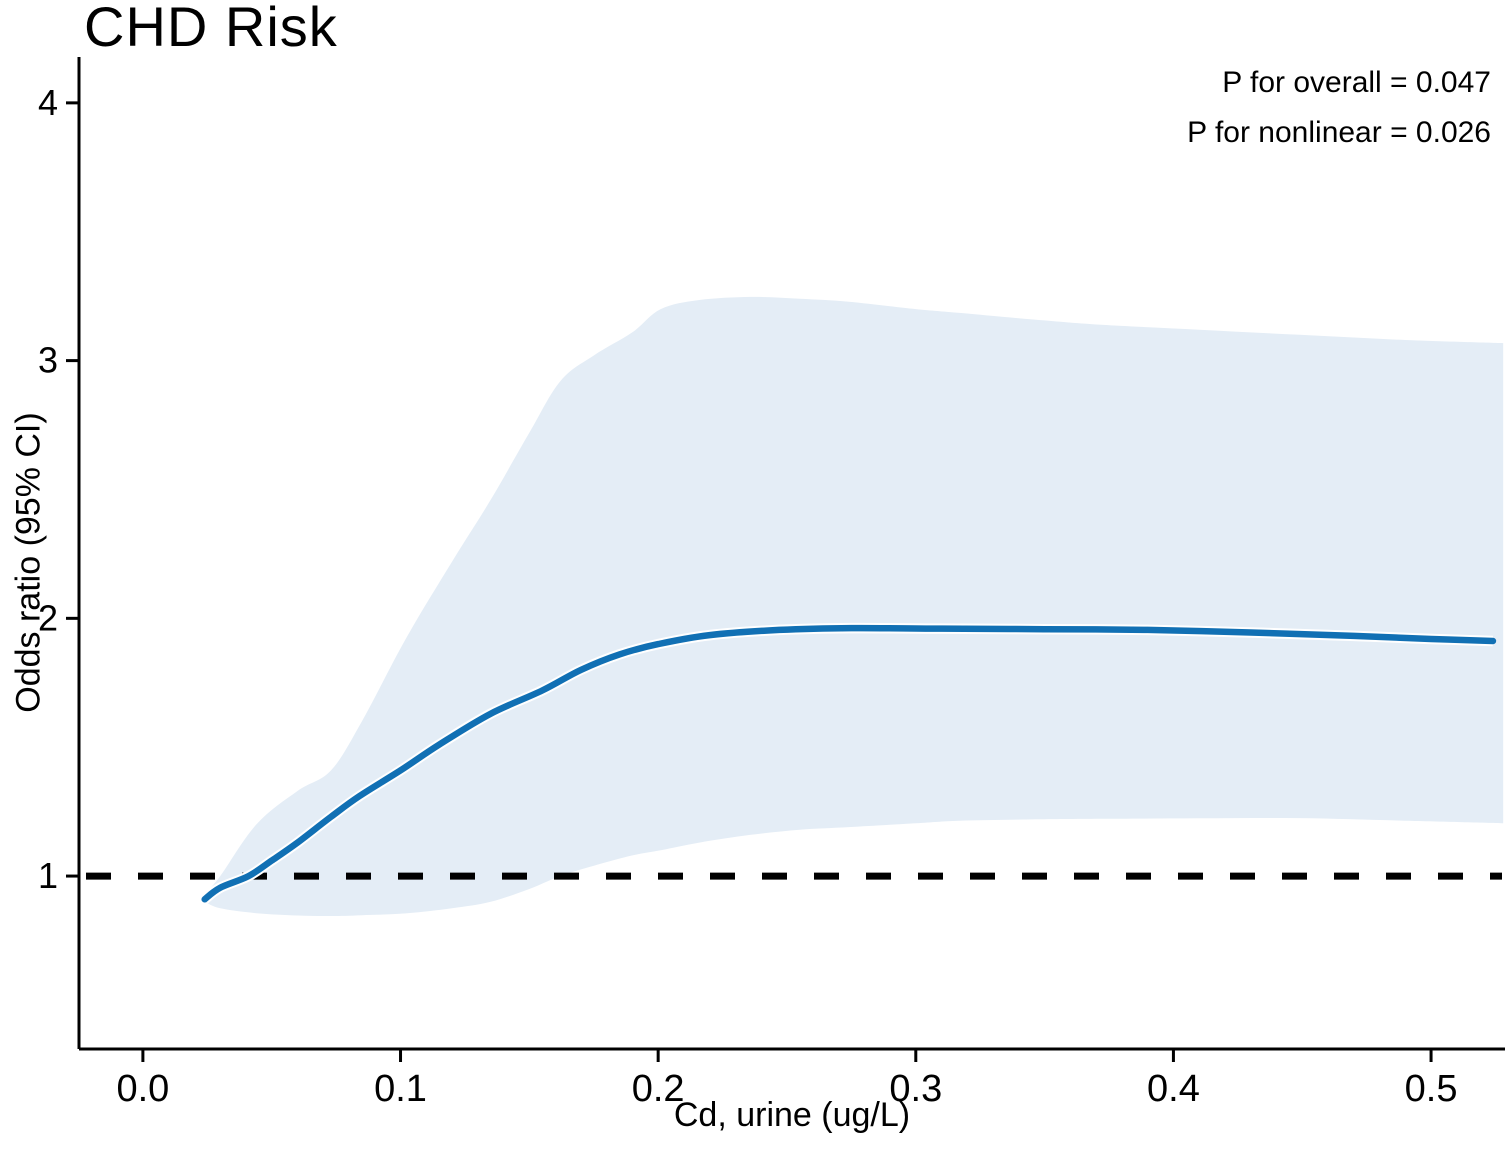  I want to click on x-tick-label: 0.2, so click(658, 1089).